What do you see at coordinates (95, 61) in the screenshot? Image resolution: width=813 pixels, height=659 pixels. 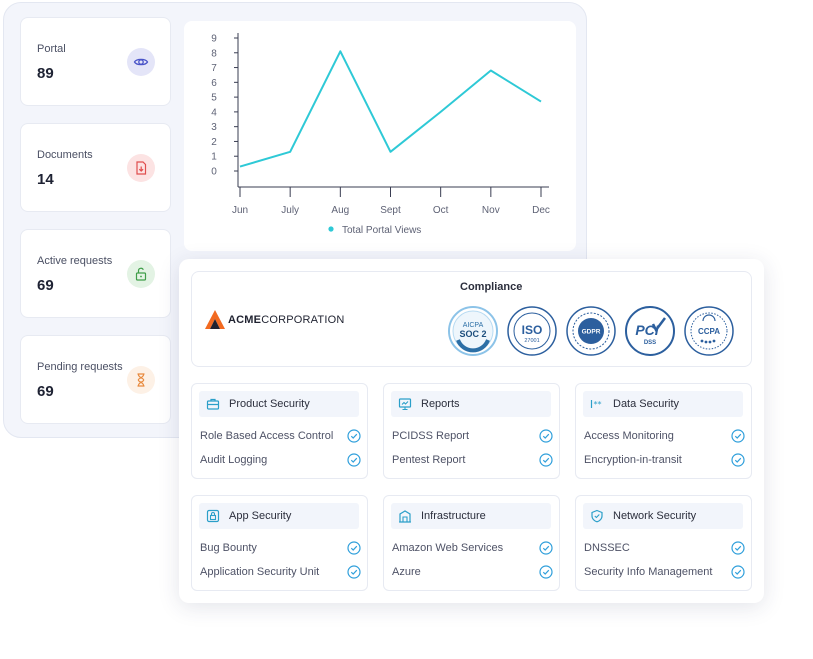 I see `stat-card-portal: Portal 89` at bounding box center [95, 61].